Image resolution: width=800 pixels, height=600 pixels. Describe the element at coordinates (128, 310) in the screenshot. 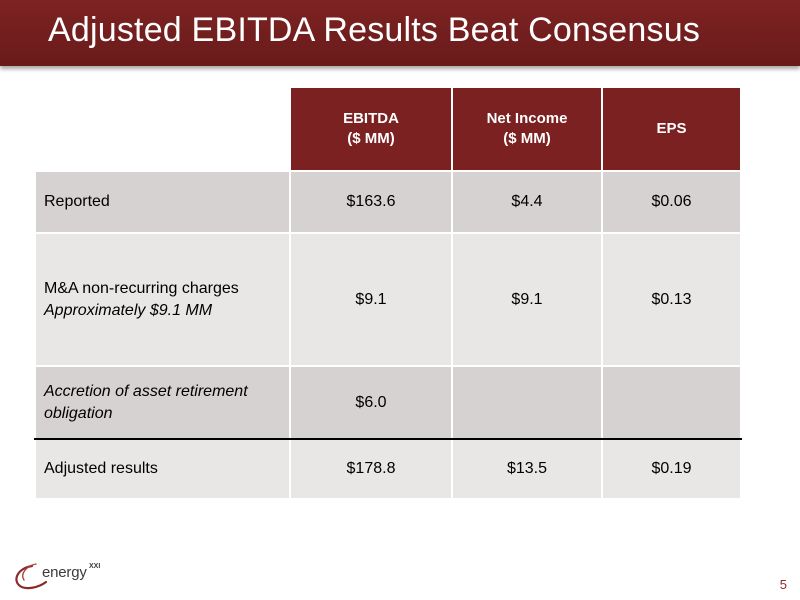

I see `row-sublabel: Approximately $9.1 MM` at that location.